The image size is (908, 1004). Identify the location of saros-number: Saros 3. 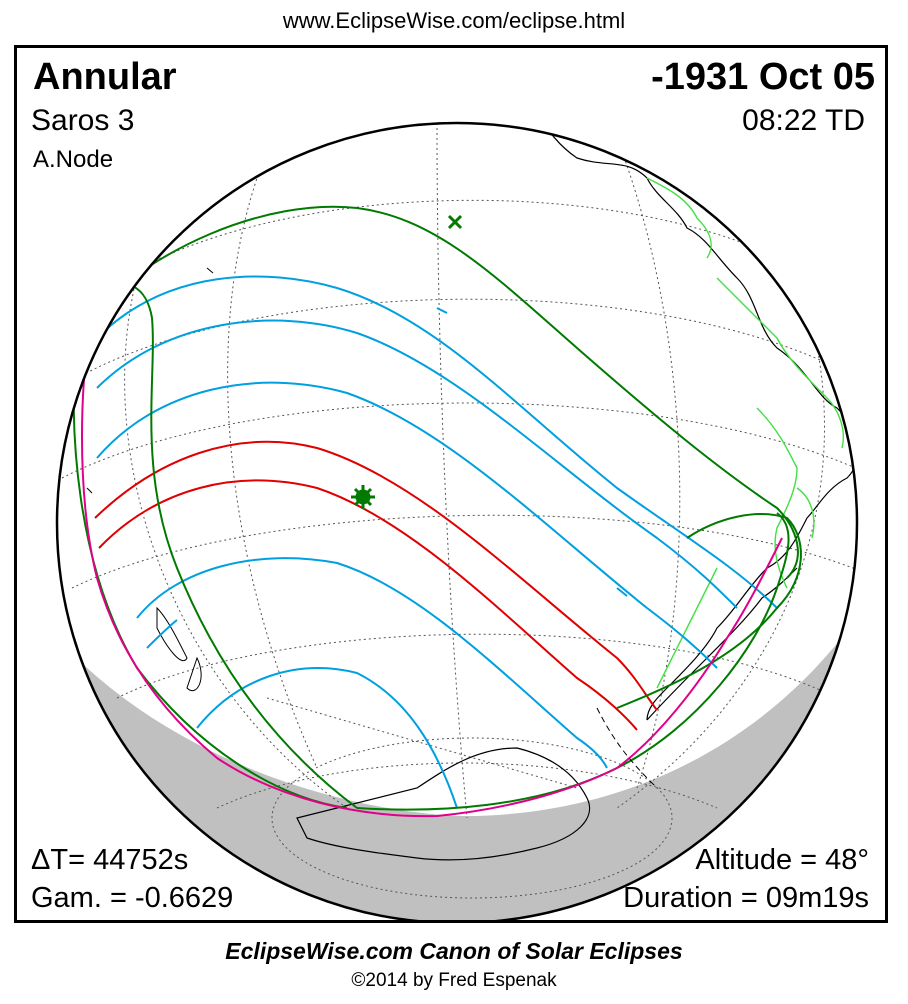
(83, 120).